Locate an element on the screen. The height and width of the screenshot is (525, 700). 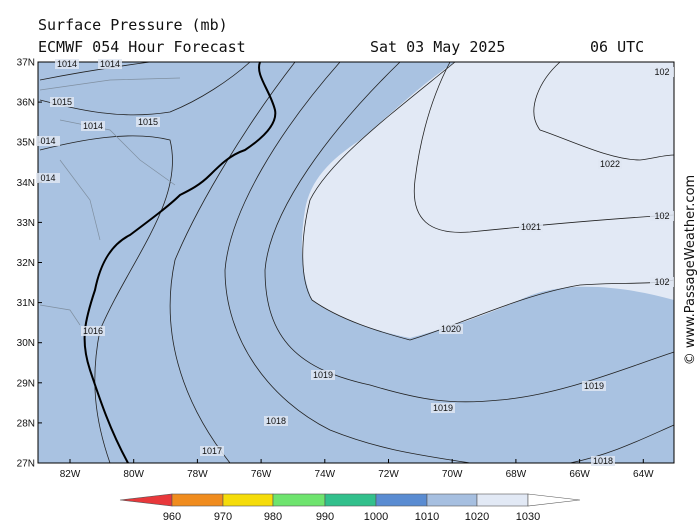
lat-label: 33N is located at coordinates (26, 223).